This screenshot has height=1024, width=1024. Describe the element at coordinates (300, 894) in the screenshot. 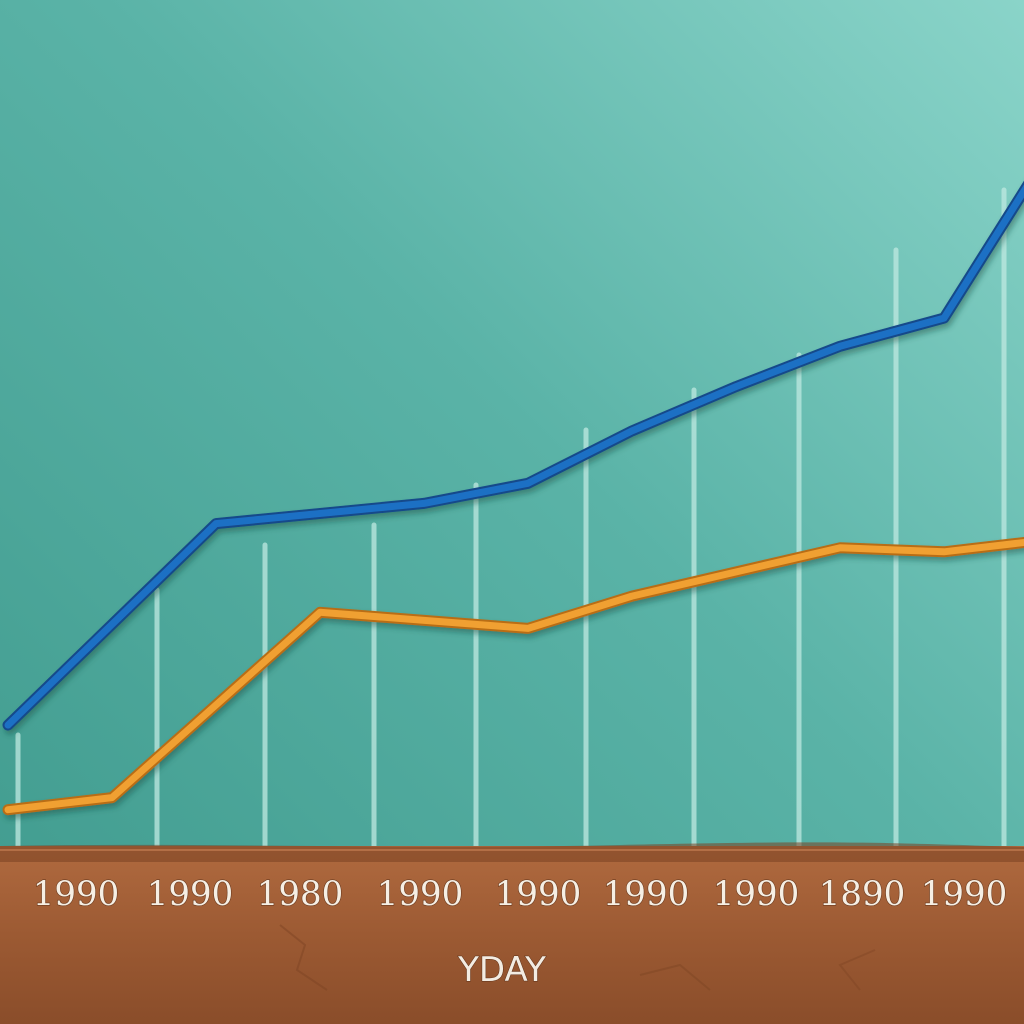

I see `x-tick-label: 1980` at that location.